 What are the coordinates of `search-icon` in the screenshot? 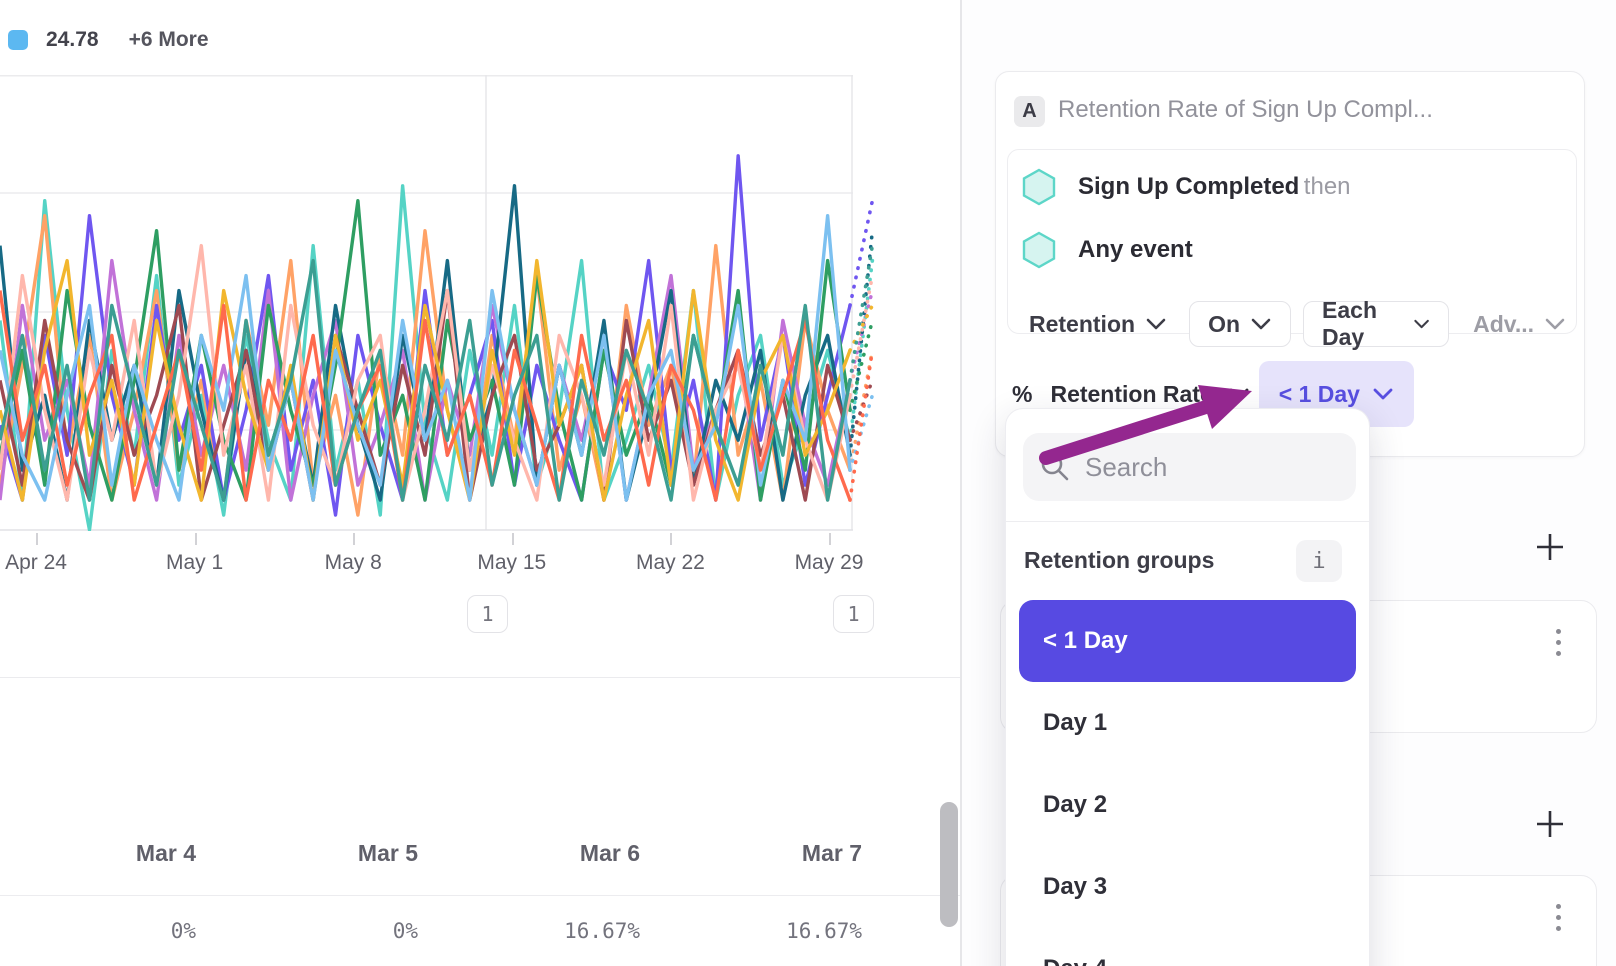 It's located at (1055, 467).